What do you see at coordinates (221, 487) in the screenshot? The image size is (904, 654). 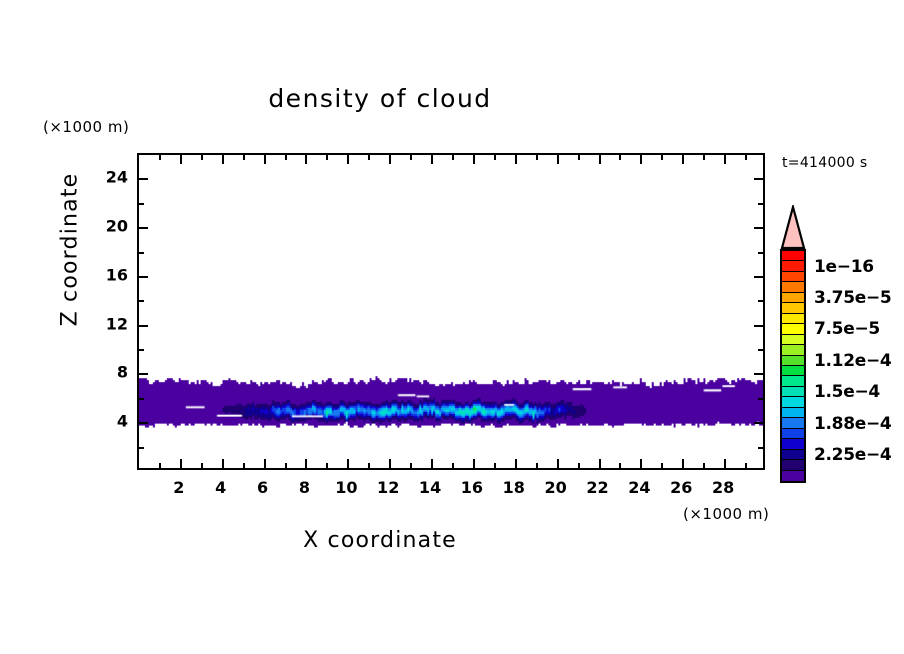 I see `x-tick-label: 4` at bounding box center [221, 487].